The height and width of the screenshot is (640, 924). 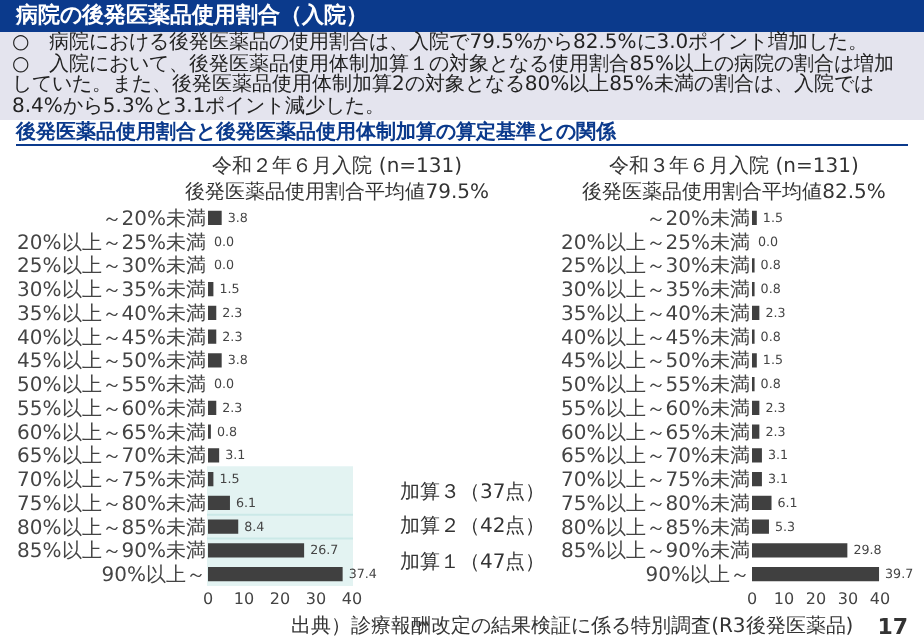 What do you see at coordinates (337, 192) in the screenshot?
I see `chart-subtitle: 後発医薬品使用割合平均値79.5%` at bounding box center [337, 192].